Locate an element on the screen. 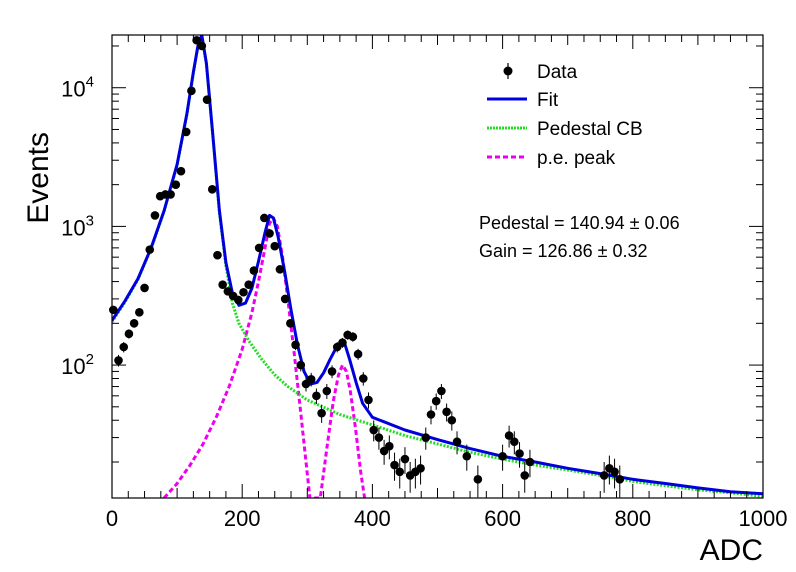 Image resolution: width=796 pixels, height=572 pixels. legend-label-data: Data is located at coordinates (557, 72).